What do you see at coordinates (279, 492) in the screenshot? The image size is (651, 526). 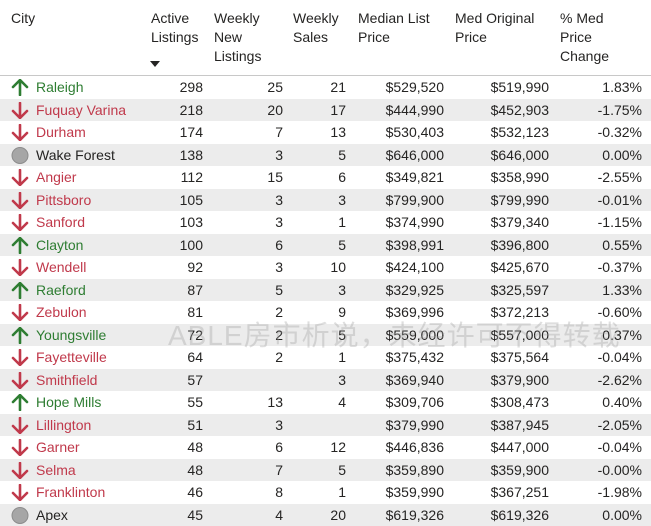 I see `row-weekly-new-listings: 8` at bounding box center [279, 492].